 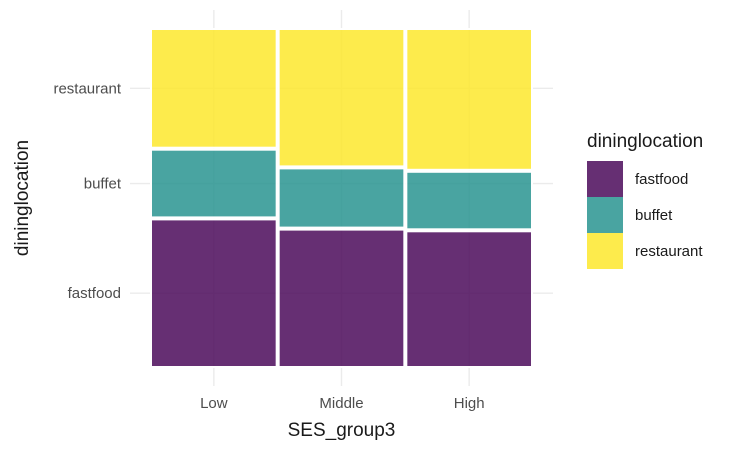 I want to click on legend-label: restaurant, so click(x=669, y=251).